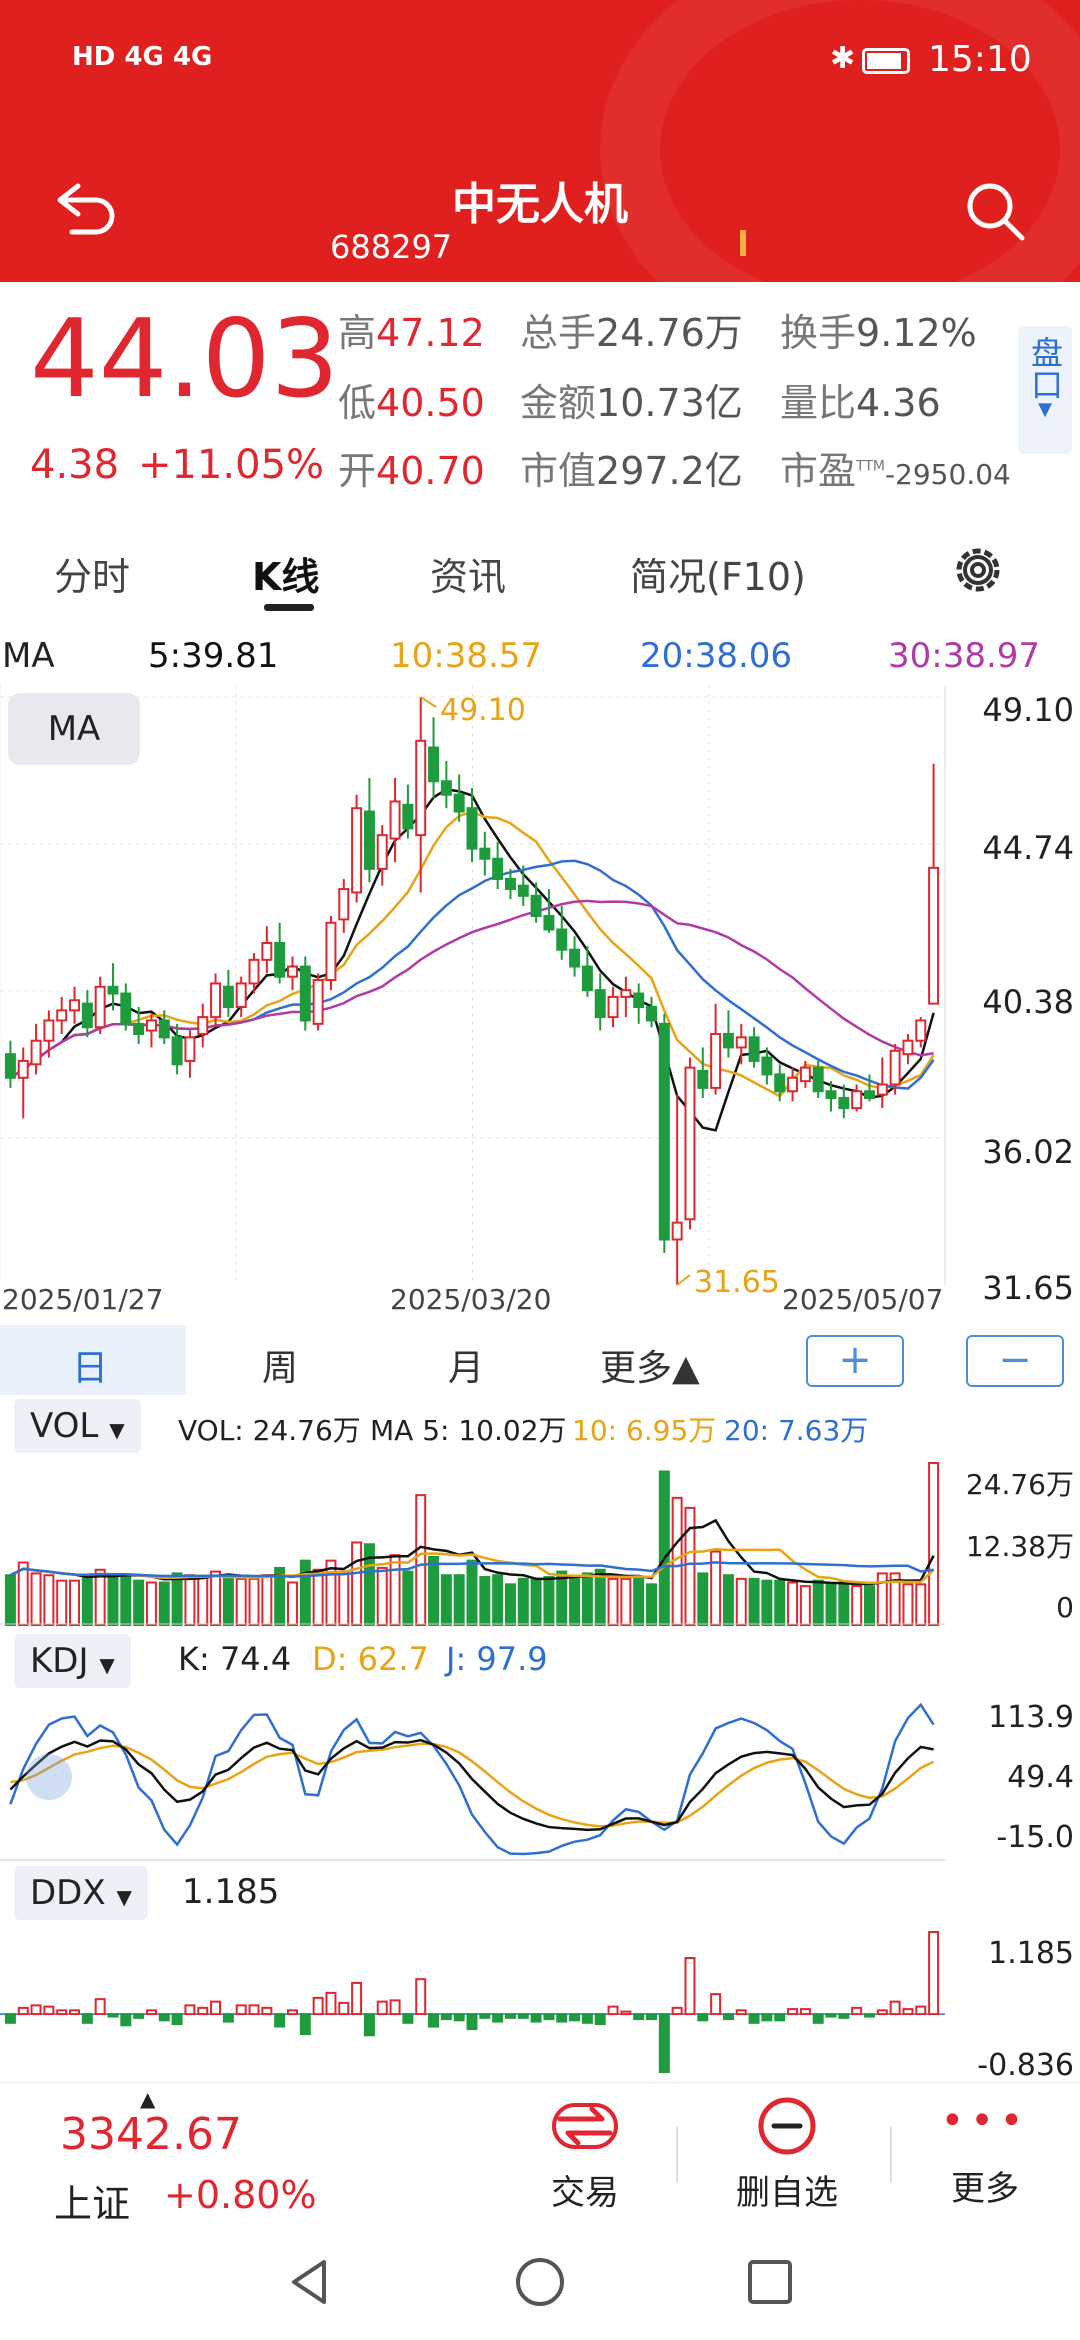  What do you see at coordinates (978, 570) in the screenshot?
I see `settings-button` at bounding box center [978, 570].